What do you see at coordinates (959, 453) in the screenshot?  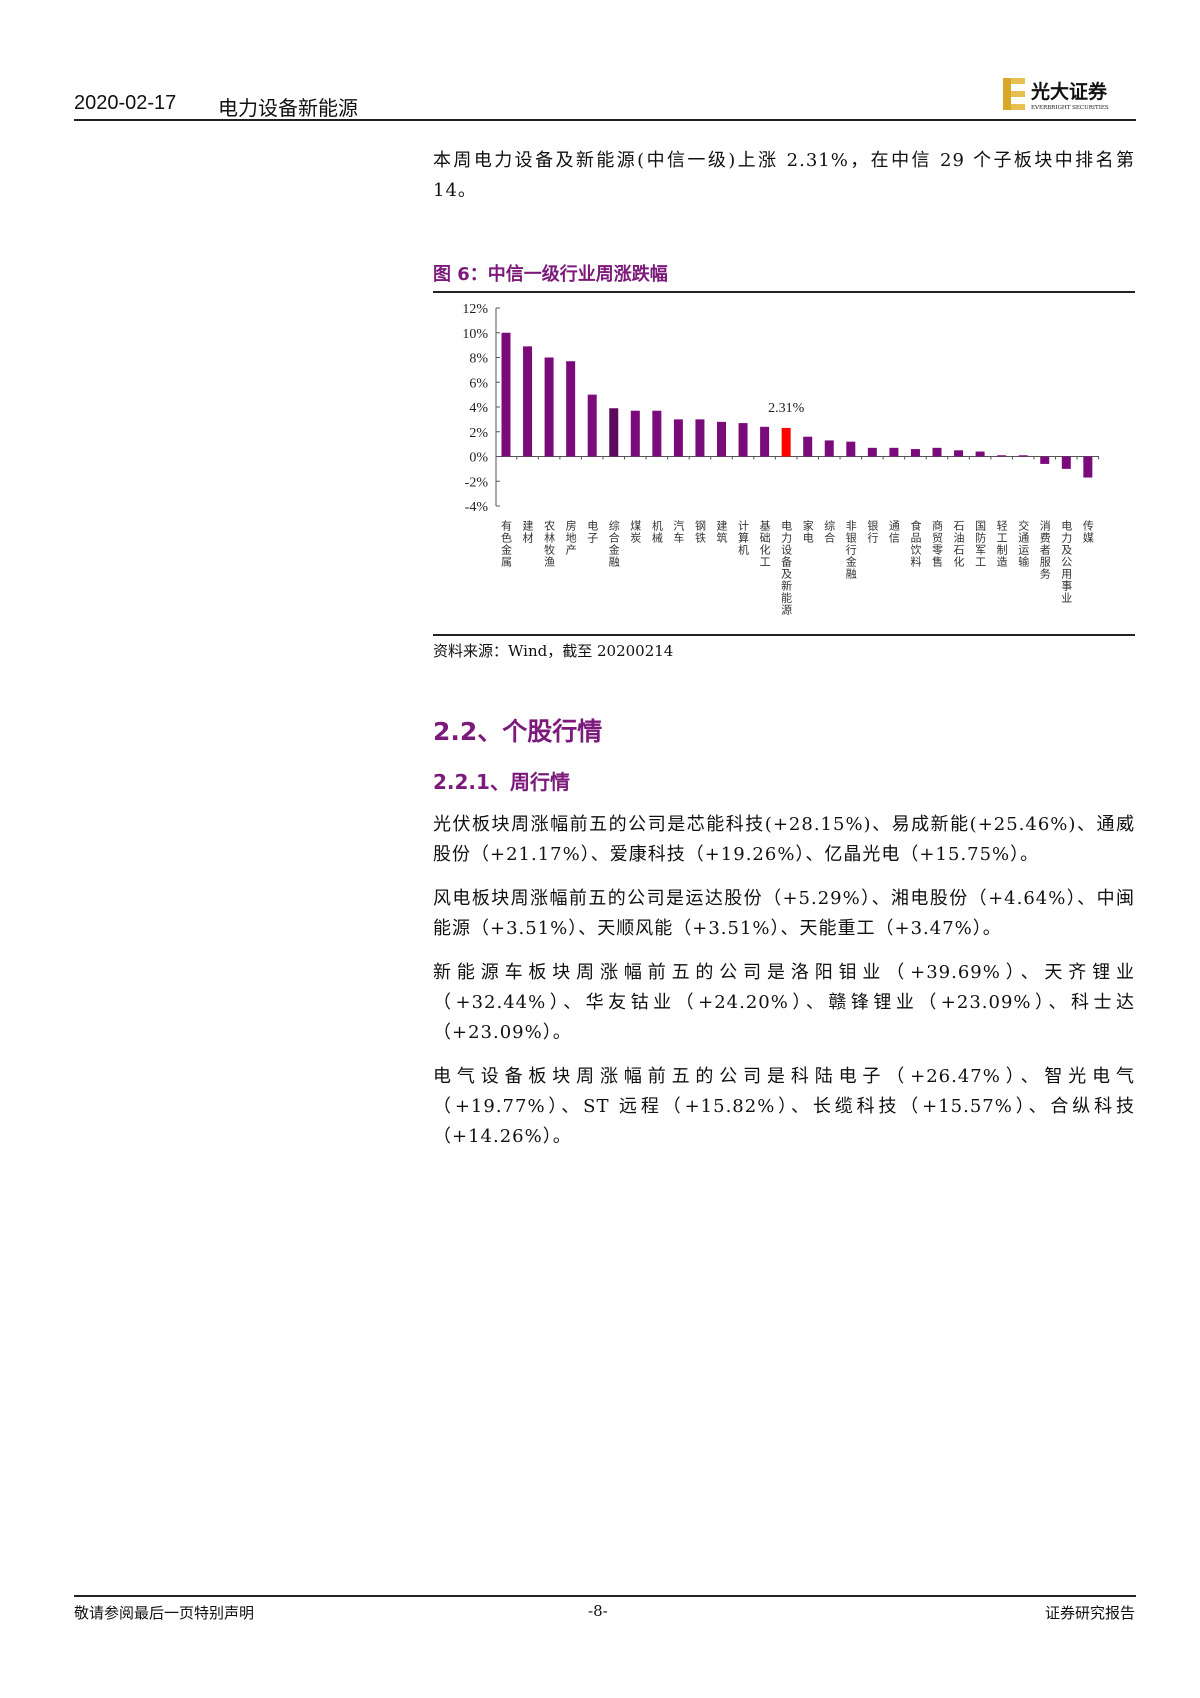 I see `bar-石油石化` at bounding box center [959, 453].